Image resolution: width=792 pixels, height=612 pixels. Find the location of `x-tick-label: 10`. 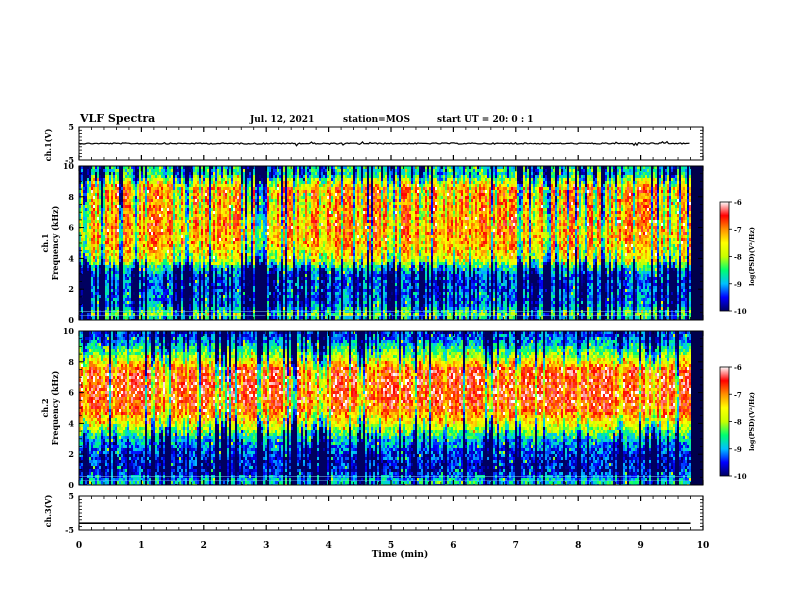

x-tick-label: 10 is located at coordinates (703, 546).